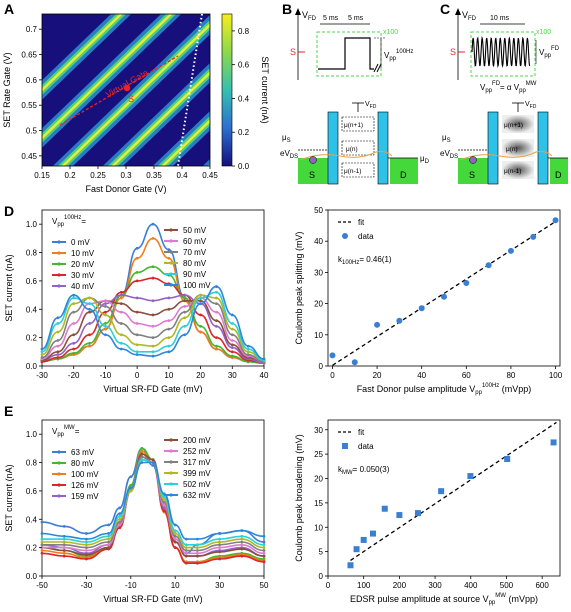 Image resolution: width=571 pixels, height=612 pixels. Describe the element at coordinates (197, 440) in the screenshot. I see `legend-label: 200 mV` at that location.